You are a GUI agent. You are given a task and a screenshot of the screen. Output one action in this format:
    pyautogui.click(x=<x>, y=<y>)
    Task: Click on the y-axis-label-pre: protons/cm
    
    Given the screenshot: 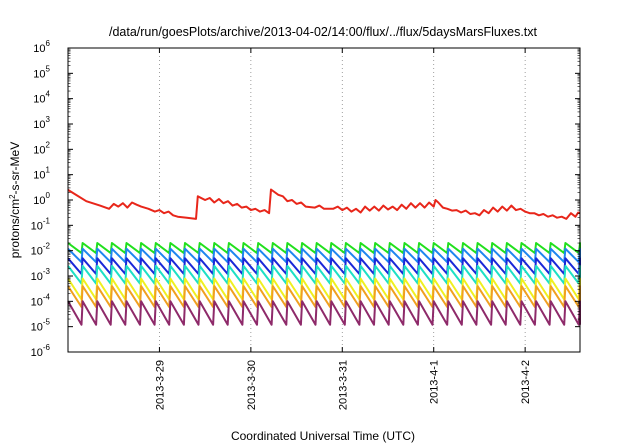 What is the action you would take?
    pyautogui.click(x=15, y=228)
    